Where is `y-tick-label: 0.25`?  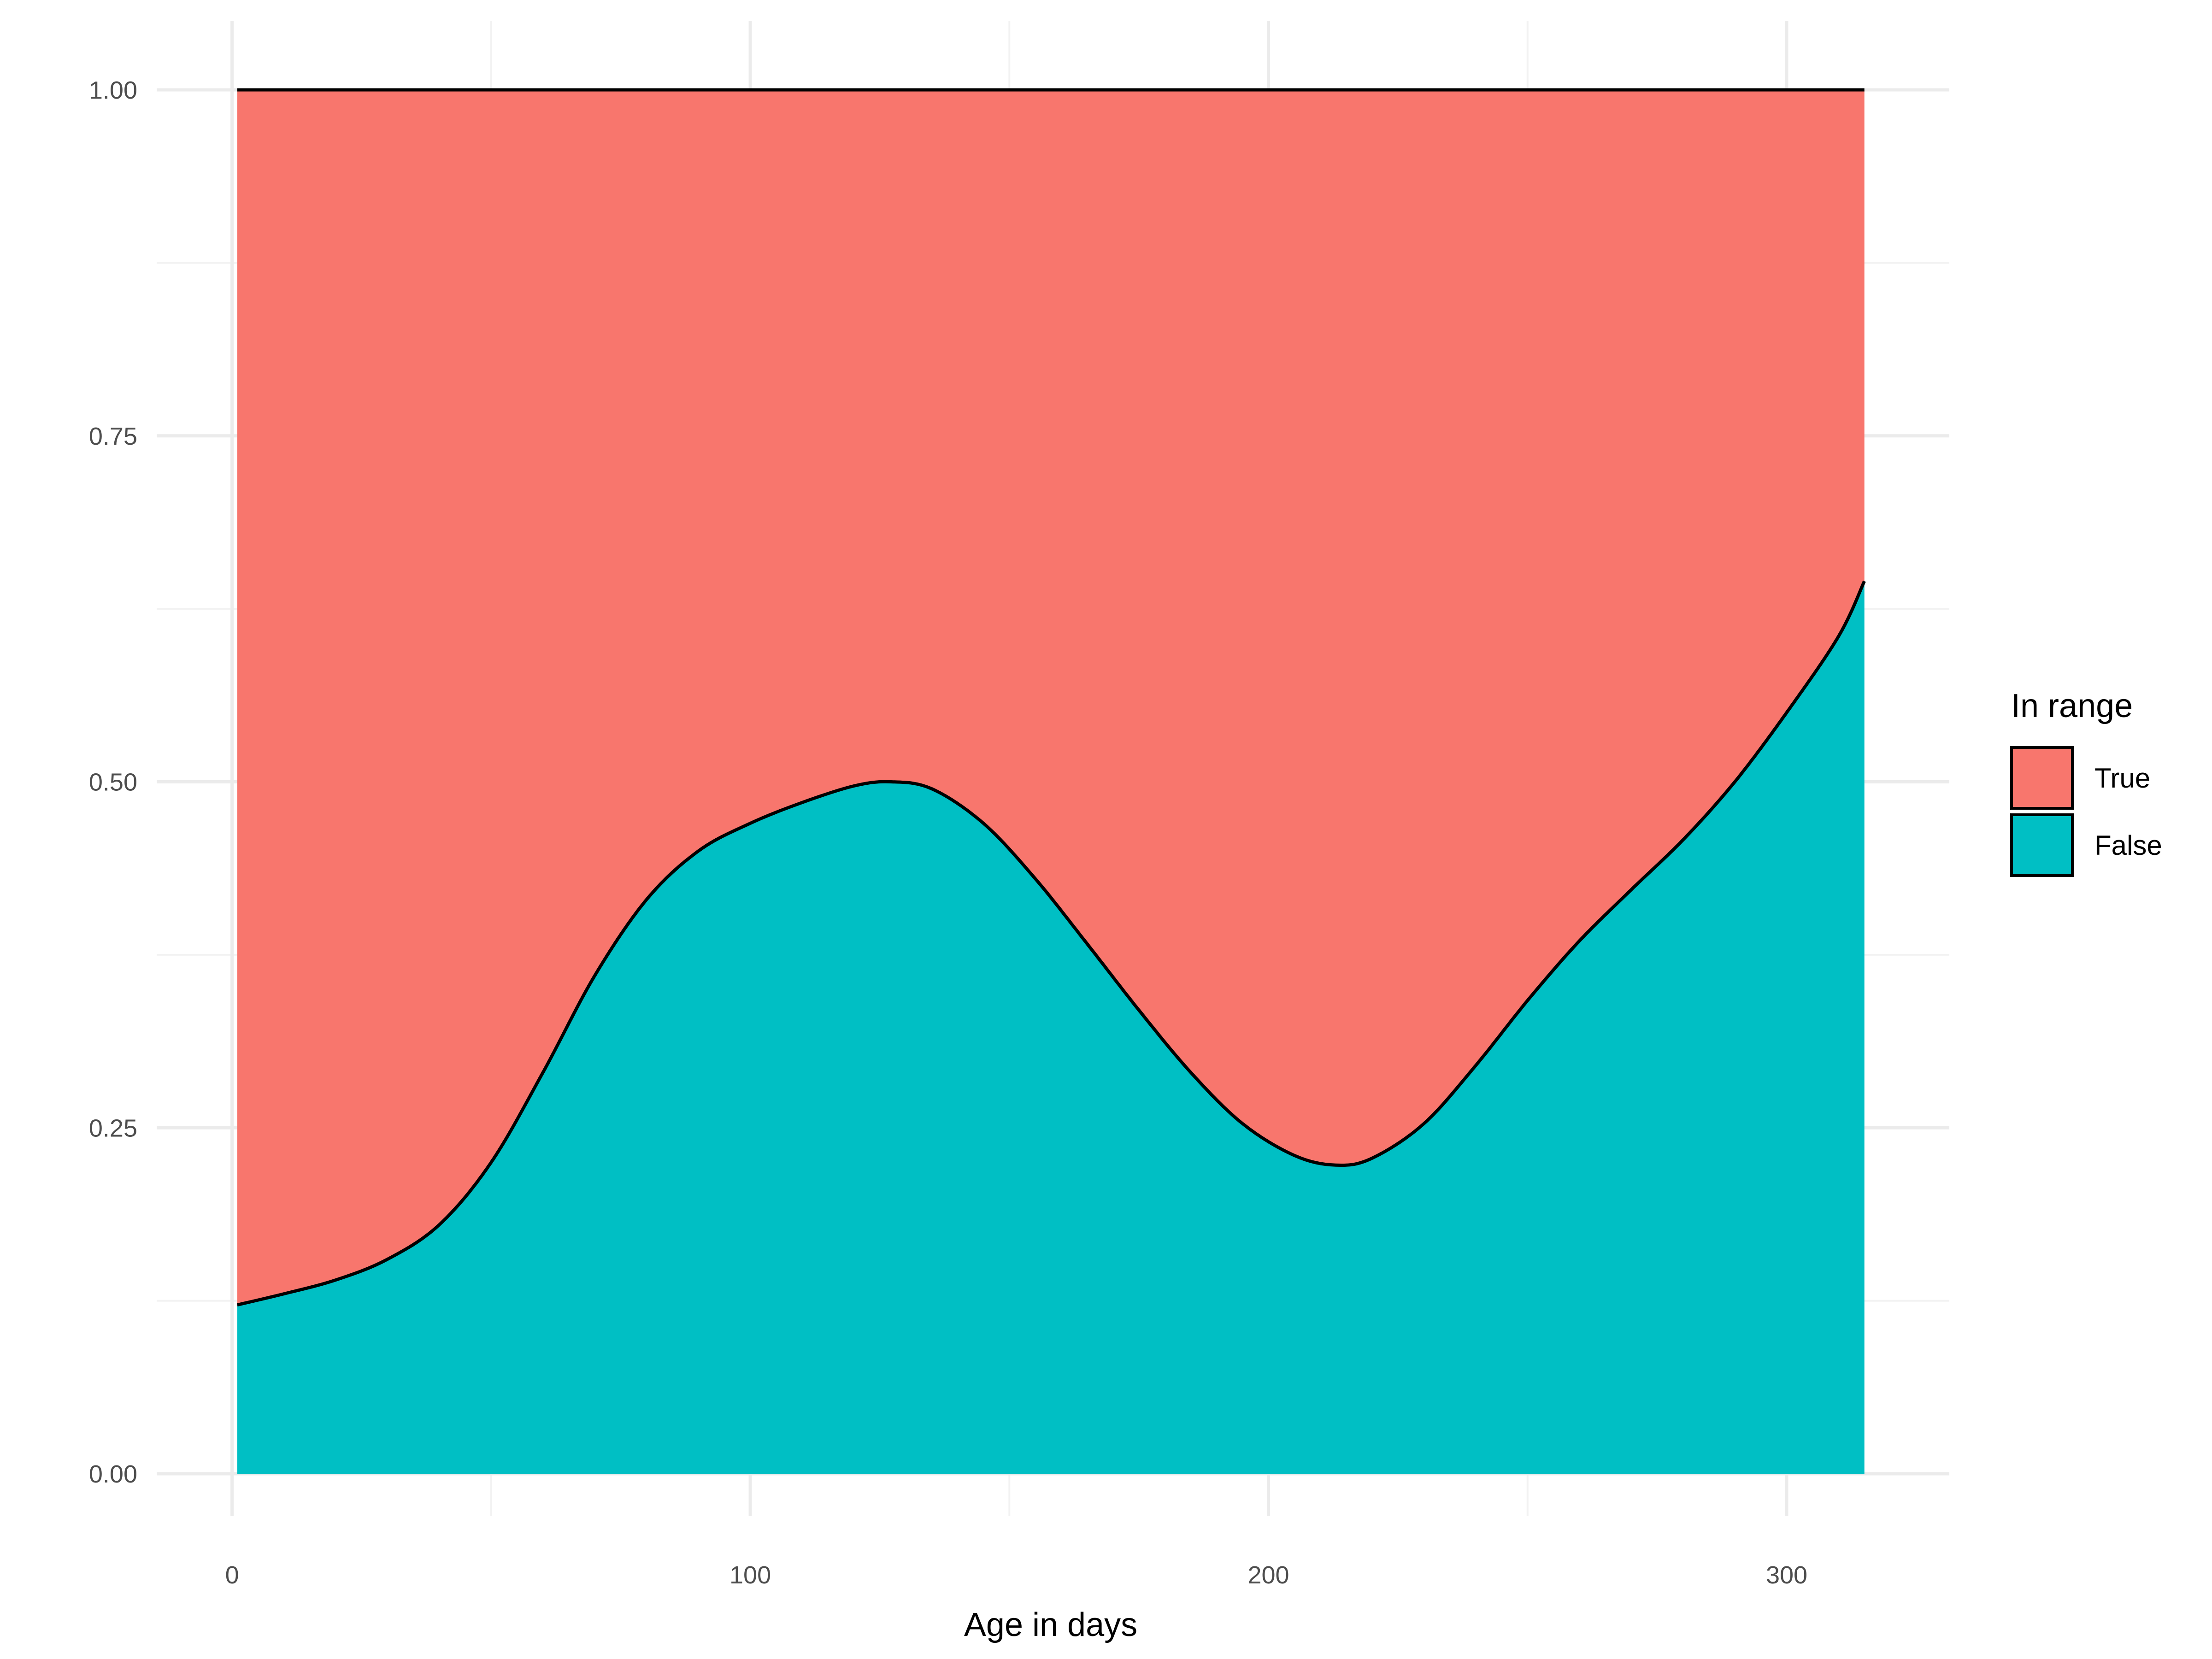 y-tick-label: 0.25 is located at coordinates (113, 1128).